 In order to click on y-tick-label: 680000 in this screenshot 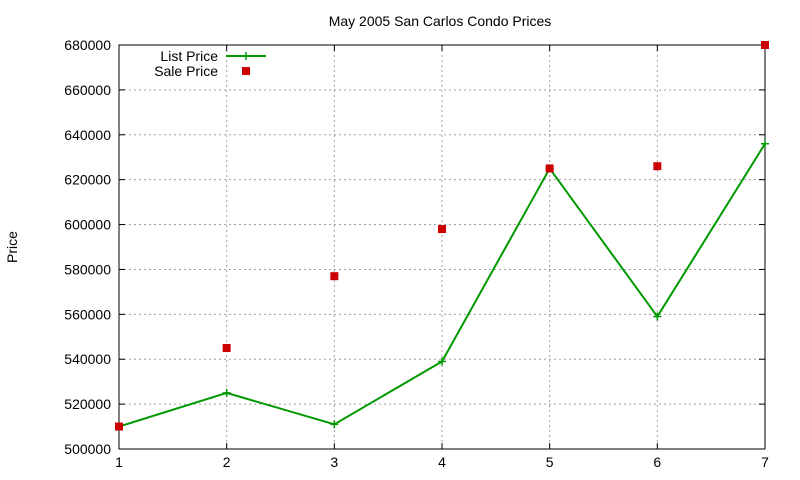, I will do `click(87, 45)`.